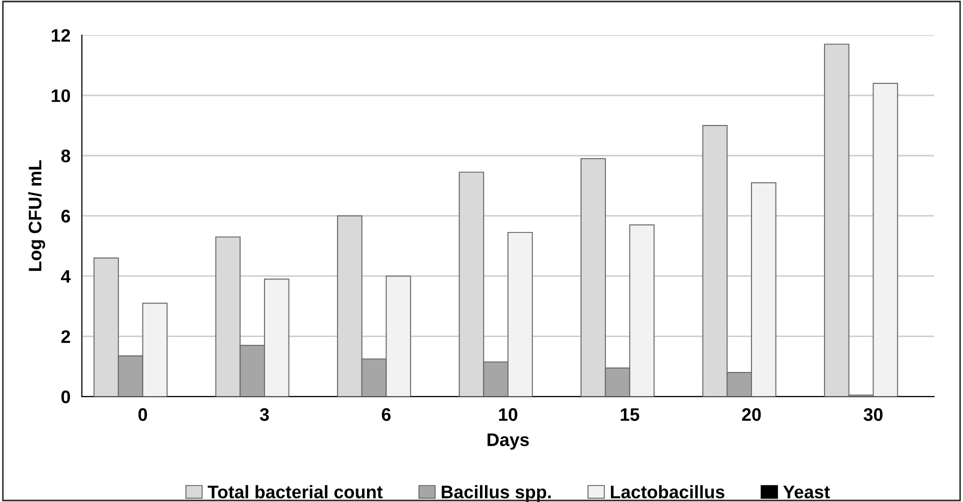 This screenshot has width=963, height=502. What do you see at coordinates (61, 95) in the screenshot?
I see `y-tick-label: 10` at bounding box center [61, 95].